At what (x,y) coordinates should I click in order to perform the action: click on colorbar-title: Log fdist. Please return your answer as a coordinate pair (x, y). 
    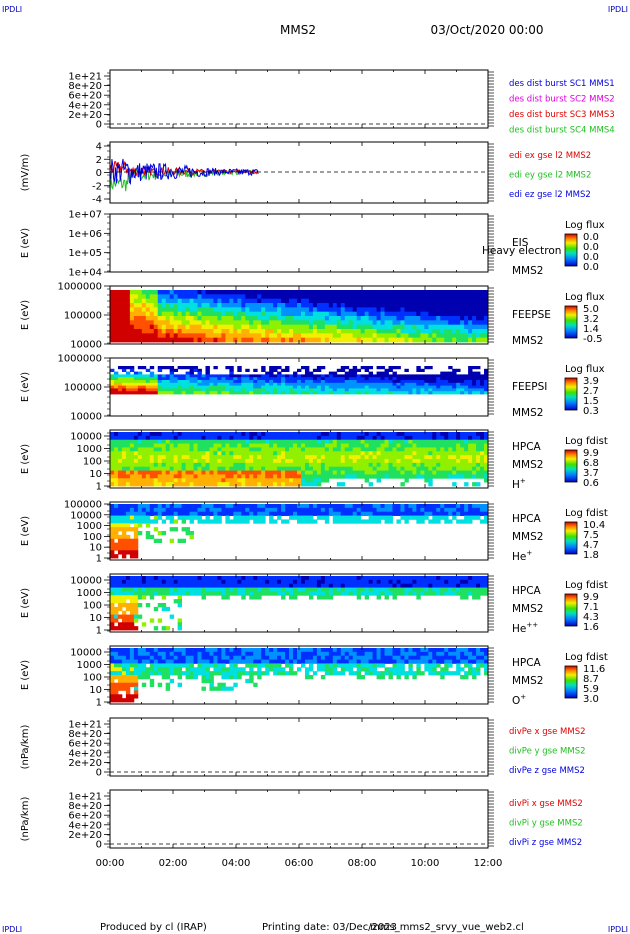
    Looking at the image, I should click on (586, 513).